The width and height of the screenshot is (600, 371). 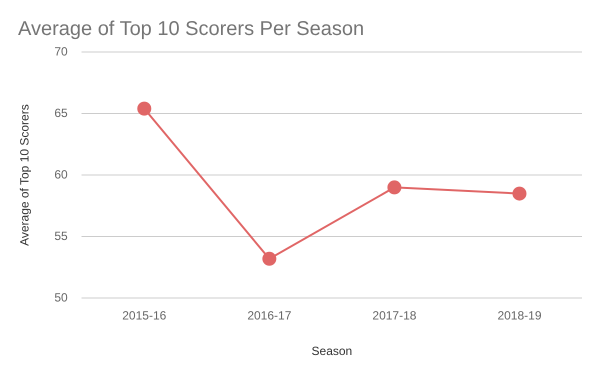 I want to click on y-tick-label: 65, so click(x=61, y=113).